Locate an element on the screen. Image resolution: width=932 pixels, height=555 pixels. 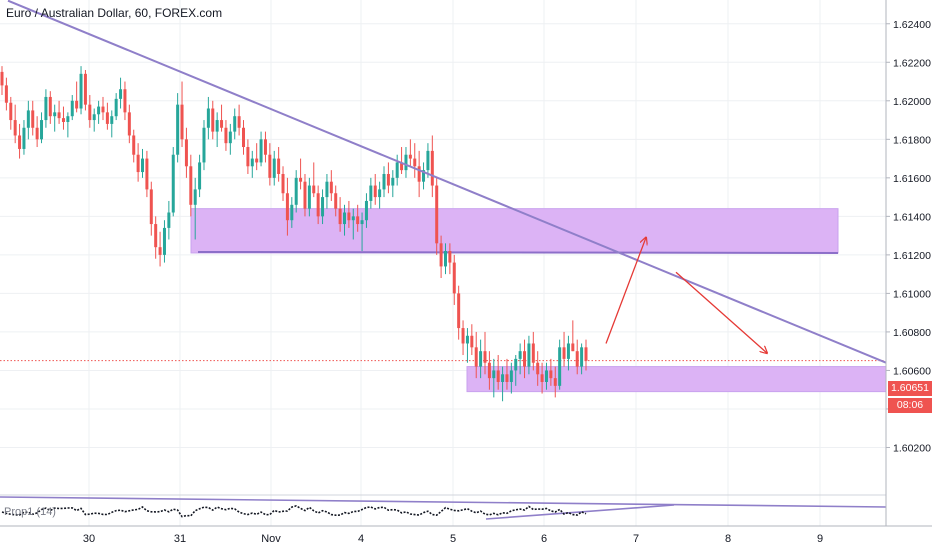
indicator-trendline-lower is located at coordinates (580, 512).